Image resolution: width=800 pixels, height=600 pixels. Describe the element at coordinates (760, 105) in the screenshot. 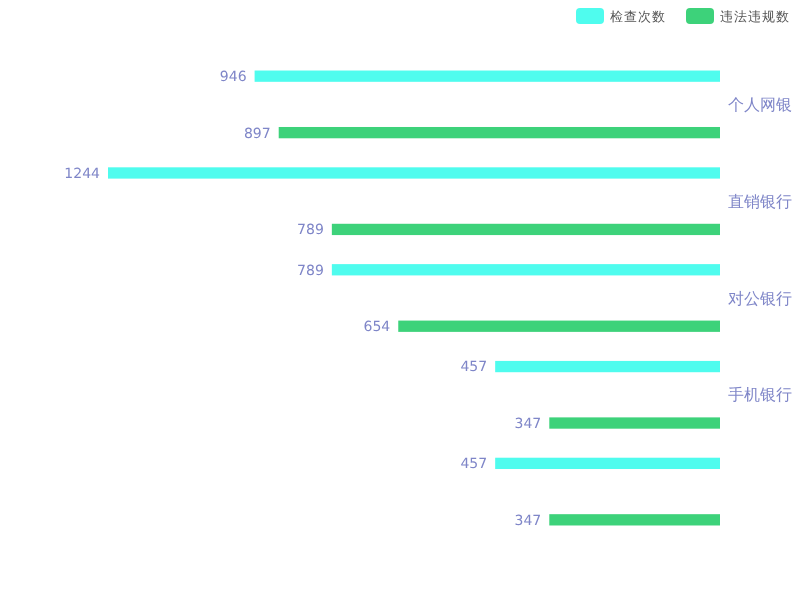

I see `y-tick-label: 个人网银` at that location.